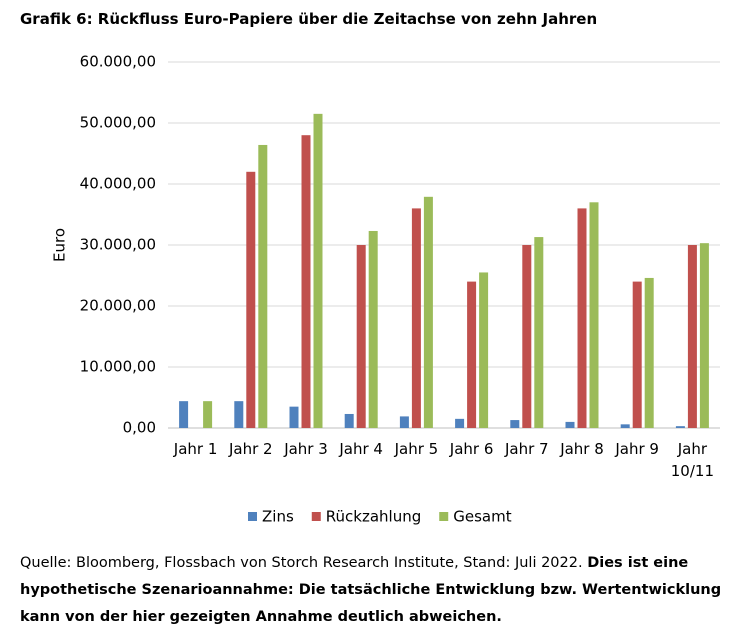 Image resolution: width=750 pixels, height=641 pixels. I want to click on legend-label: Zins, so click(278, 517).